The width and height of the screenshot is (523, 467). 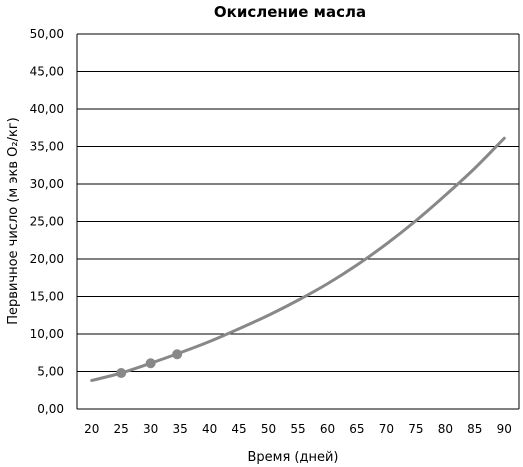 I want to click on x-tick-label: 90, so click(x=504, y=429).